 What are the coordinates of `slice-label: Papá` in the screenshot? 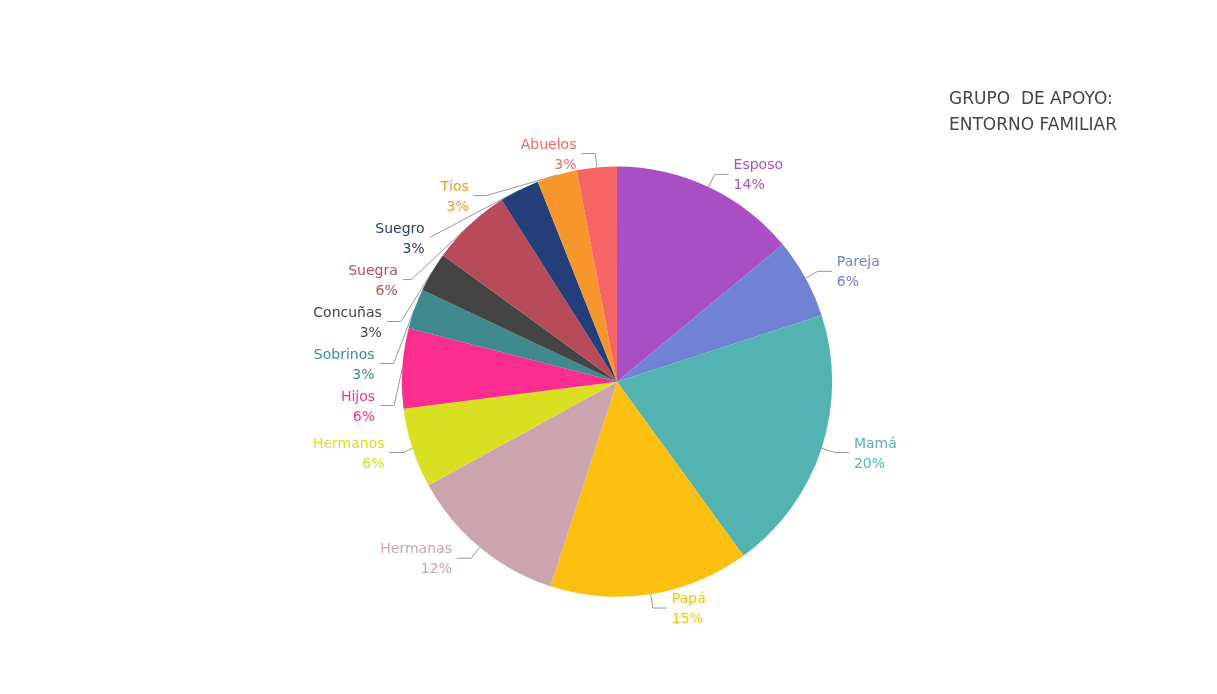 It's located at (688, 598).